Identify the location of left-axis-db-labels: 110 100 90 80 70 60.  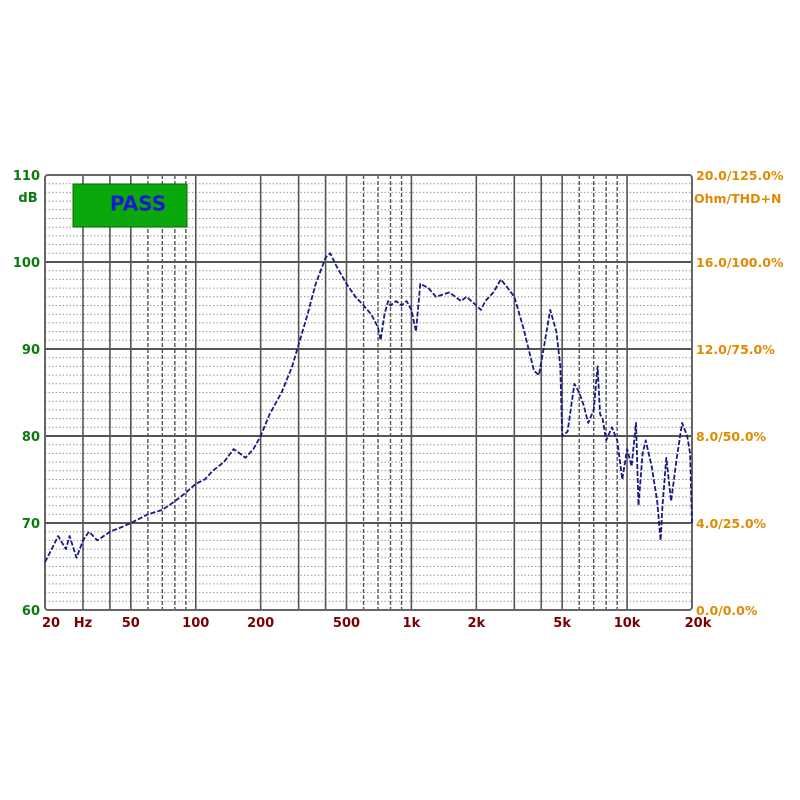
(26, 394).